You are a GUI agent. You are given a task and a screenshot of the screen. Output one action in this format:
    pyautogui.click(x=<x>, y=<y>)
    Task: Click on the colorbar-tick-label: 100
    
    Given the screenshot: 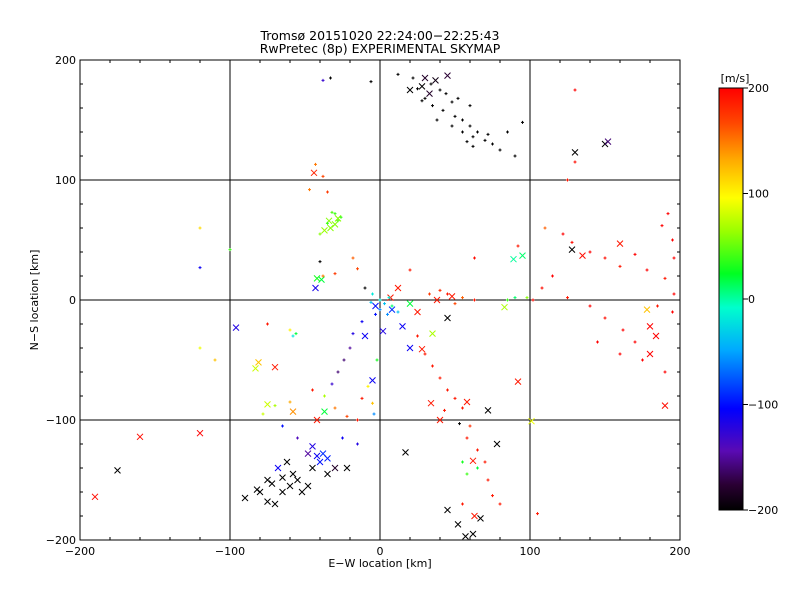 What is the action you would take?
    pyautogui.click(x=758, y=194)
    